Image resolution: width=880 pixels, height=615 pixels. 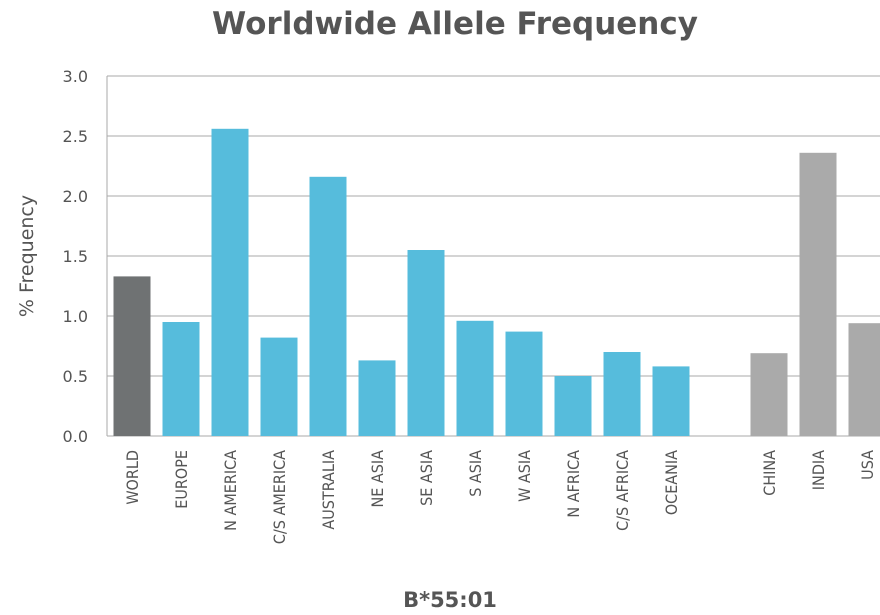 What do you see at coordinates (524, 476) in the screenshot?
I see `x-tick-label: W ASIA` at bounding box center [524, 476].